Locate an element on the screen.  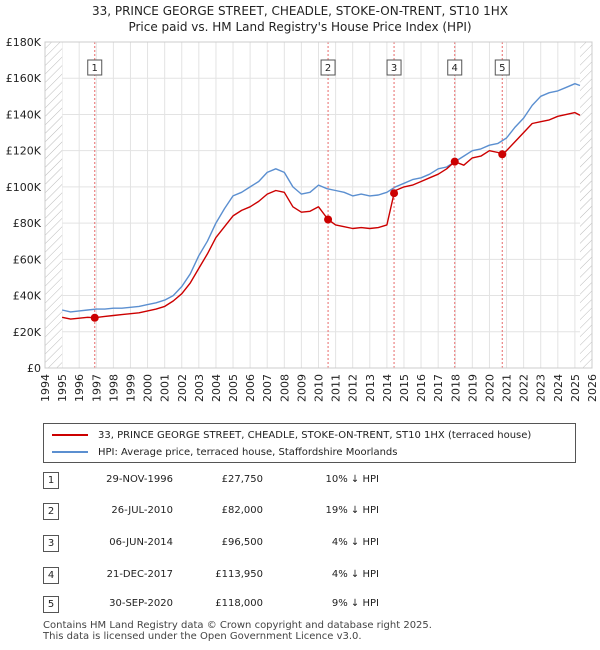
x-tick-label: 2013 is located at coordinates (370, 388).